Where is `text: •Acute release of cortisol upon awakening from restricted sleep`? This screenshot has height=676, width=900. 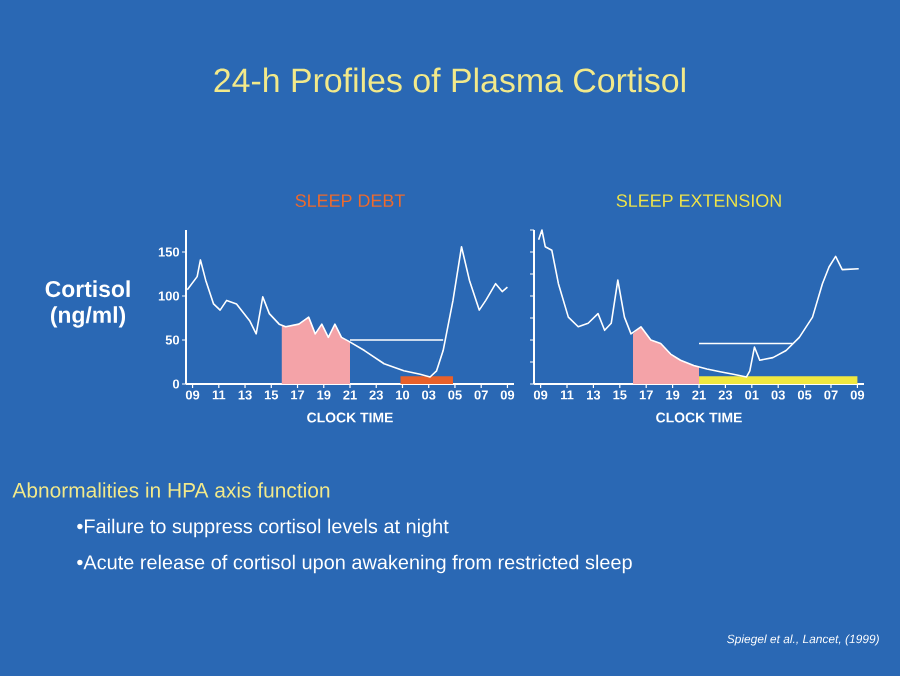 text: •Acute release of cortisol upon awakening from restricted sleep is located at coordinates (354, 564).